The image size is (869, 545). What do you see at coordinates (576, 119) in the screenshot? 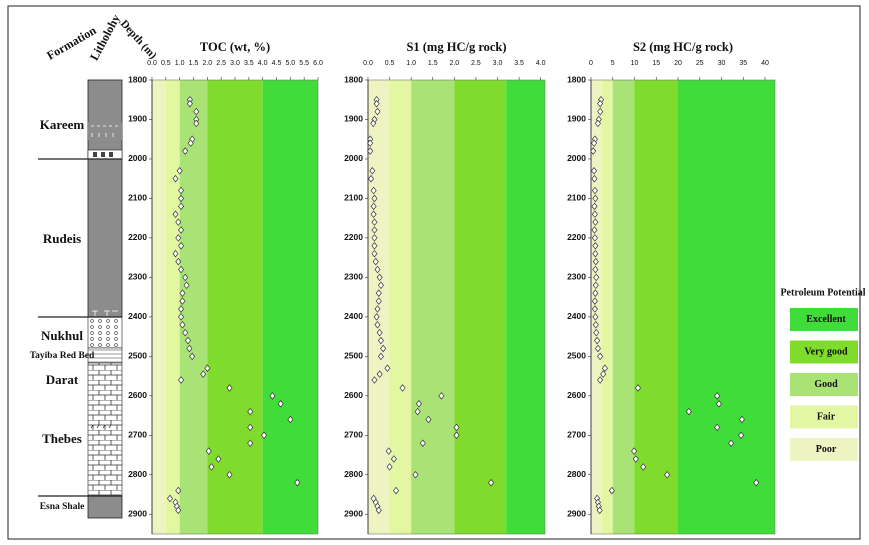
I see `y-tick-label: 1900` at bounding box center [576, 119].